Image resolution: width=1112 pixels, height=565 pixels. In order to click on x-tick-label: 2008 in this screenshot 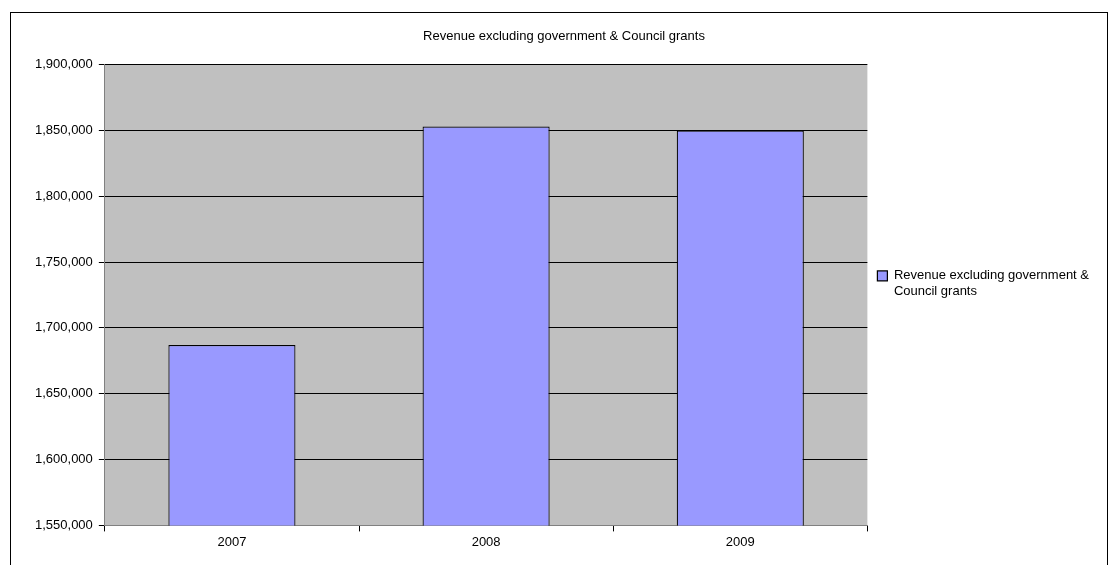, I will do `click(486, 541)`.